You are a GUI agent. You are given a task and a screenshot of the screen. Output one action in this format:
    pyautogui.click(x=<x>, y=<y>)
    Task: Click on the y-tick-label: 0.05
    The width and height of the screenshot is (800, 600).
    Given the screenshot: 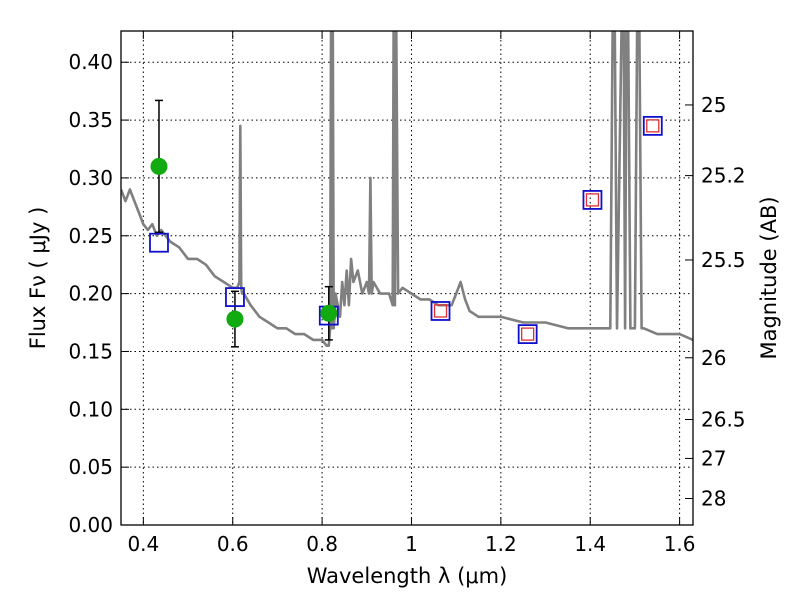 What is the action you would take?
    pyautogui.click(x=90, y=467)
    